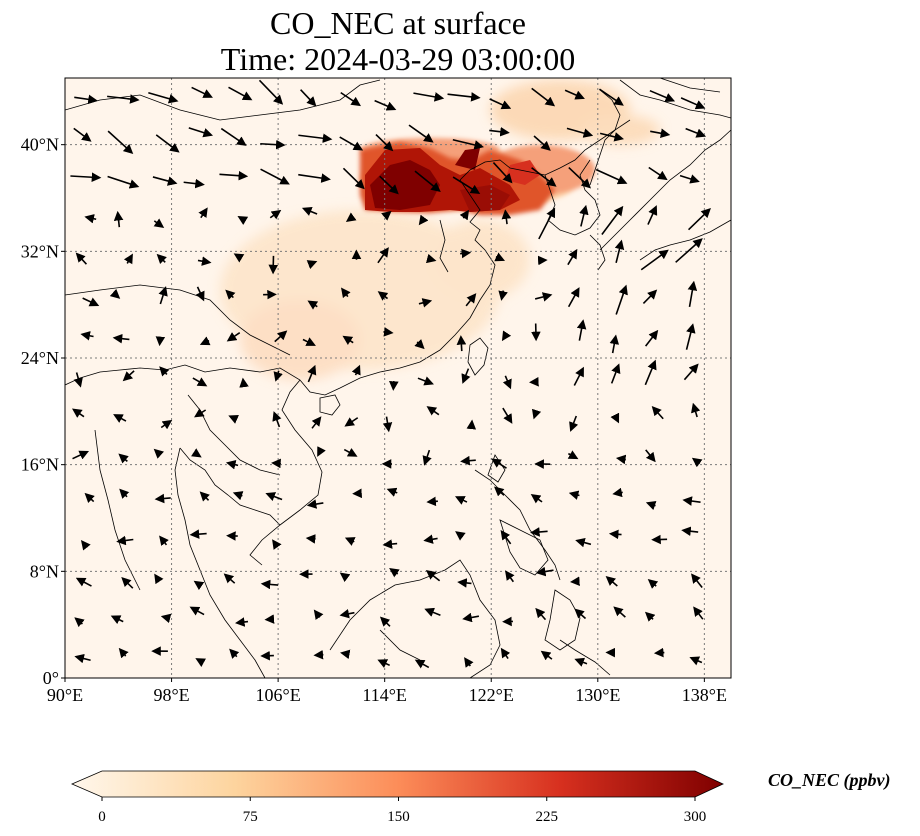 The height and width of the screenshot is (836, 920). What do you see at coordinates (40, 465) in the screenshot?
I see `y-tick-label: 16°N` at bounding box center [40, 465].